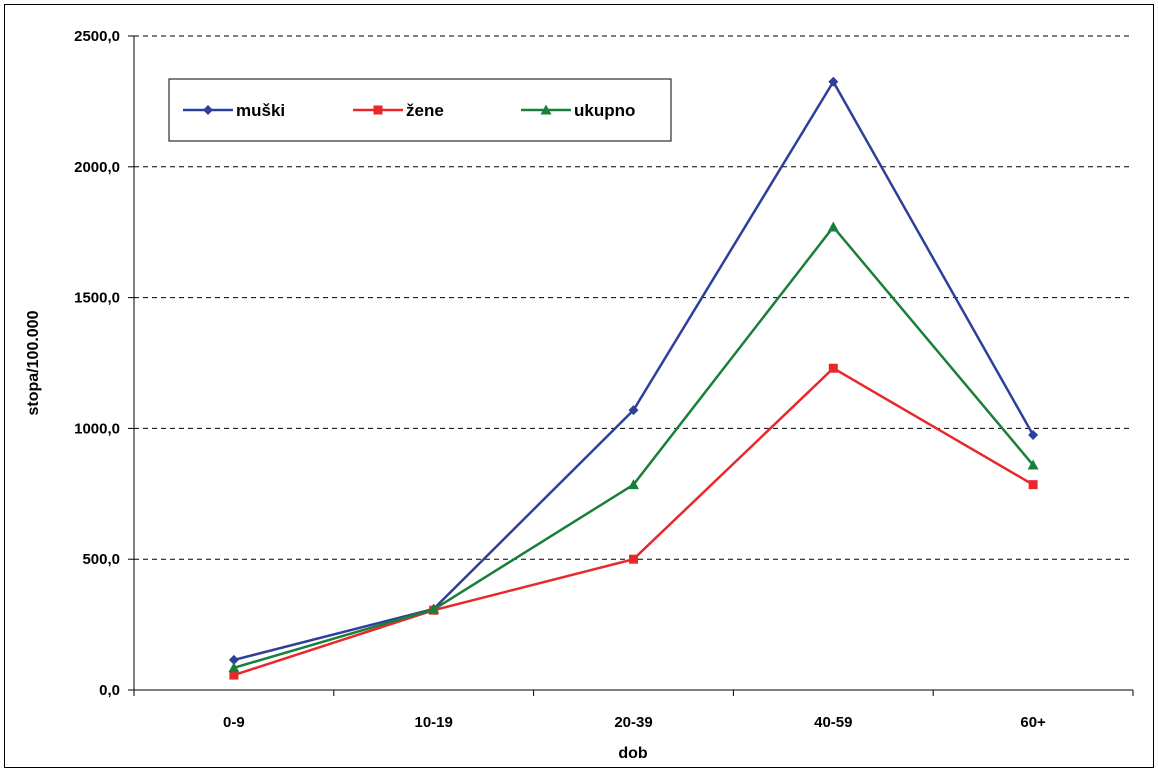 This screenshot has width=1158, height=772. What do you see at coordinates (97, 36) in the screenshot?
I see `y-tick-label: 2500,0` at bounding box center [97, 36].